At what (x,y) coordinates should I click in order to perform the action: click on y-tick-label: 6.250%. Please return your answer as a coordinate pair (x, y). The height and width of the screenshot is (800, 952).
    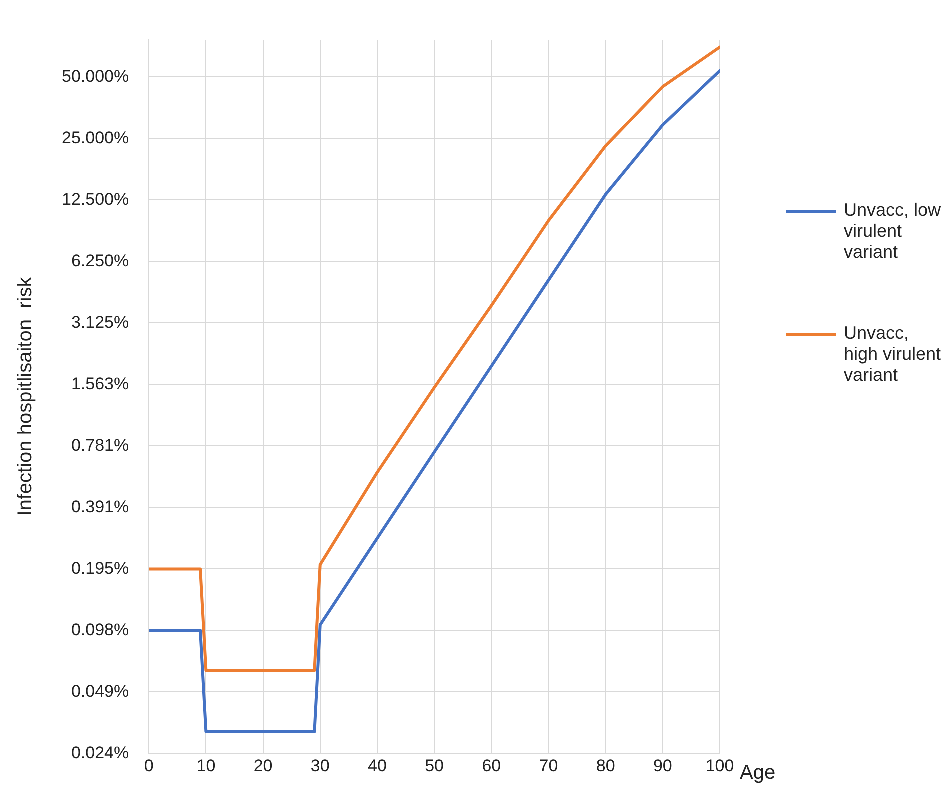
    Looking at the image, I should click on (100, 260).